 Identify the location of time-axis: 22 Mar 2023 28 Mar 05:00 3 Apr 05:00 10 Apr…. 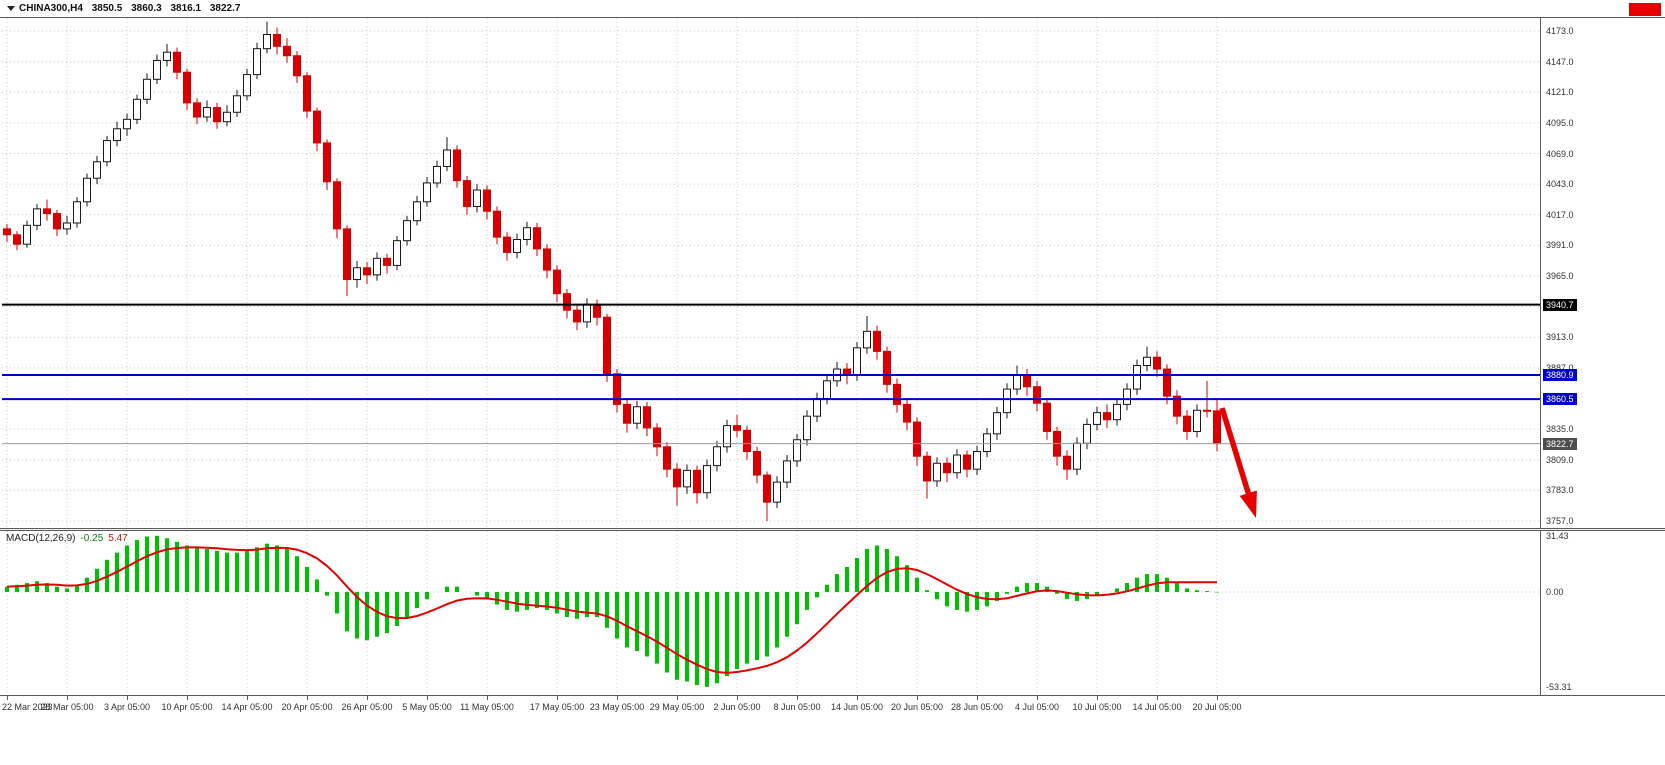
(832, 708).